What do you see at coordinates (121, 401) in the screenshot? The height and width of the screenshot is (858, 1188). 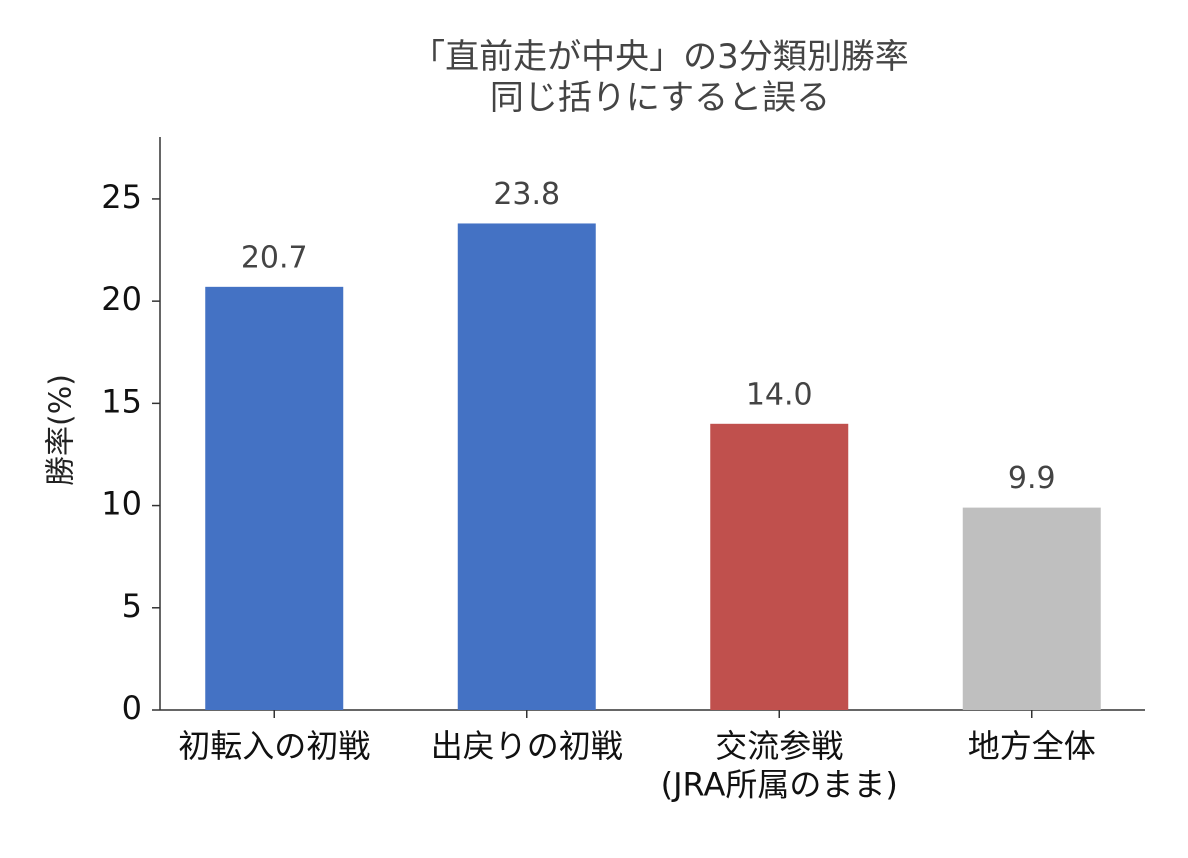 I see `y-tick-label: 15` at bounding box center [121, 401].